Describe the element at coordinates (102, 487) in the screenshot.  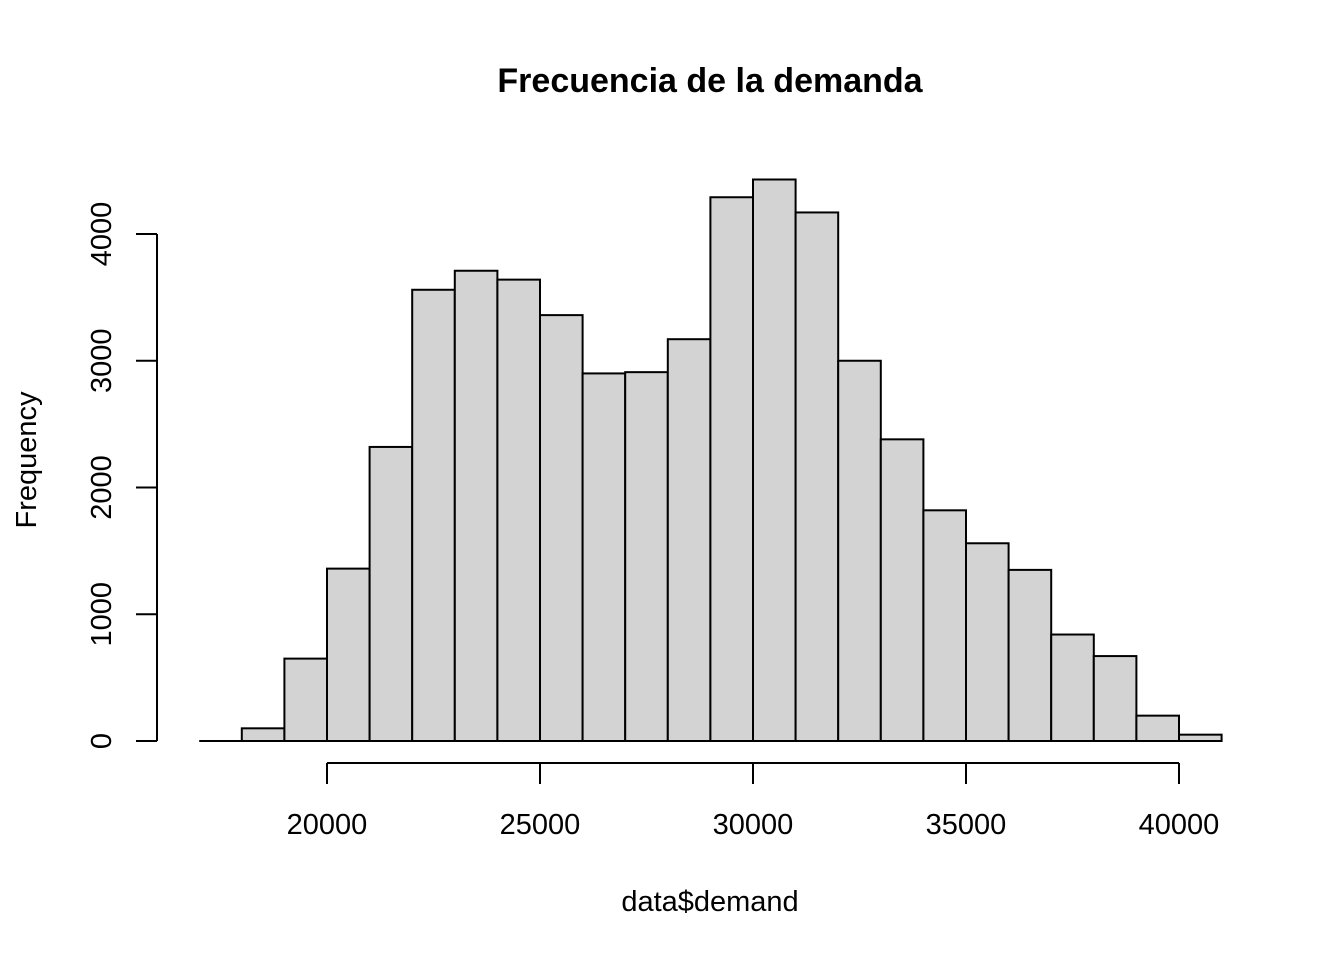
I see `y-tick-label-2: 2000` at that location.